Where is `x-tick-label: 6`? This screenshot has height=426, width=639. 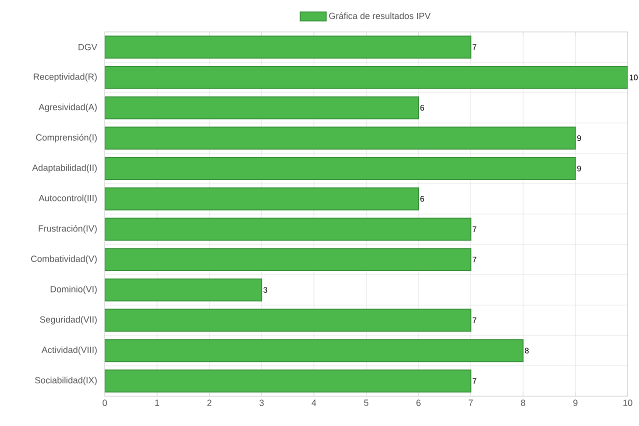 x-tick-label: 6 is located at coordinates (418, 403).